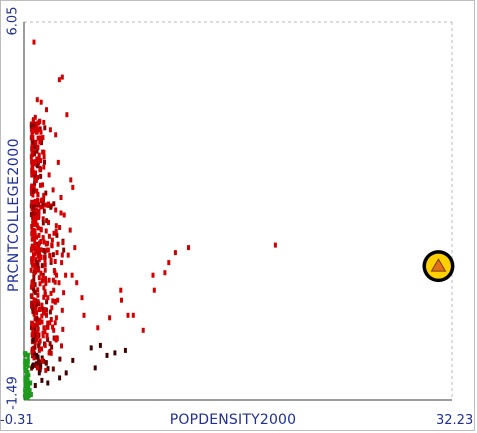 The width and height of the screenshot is (477, 433). Describe the element at coordinates (14, 215) in the screenshot. I see `y-axis-label: PRCNTCOLLEGE2000` at that location.